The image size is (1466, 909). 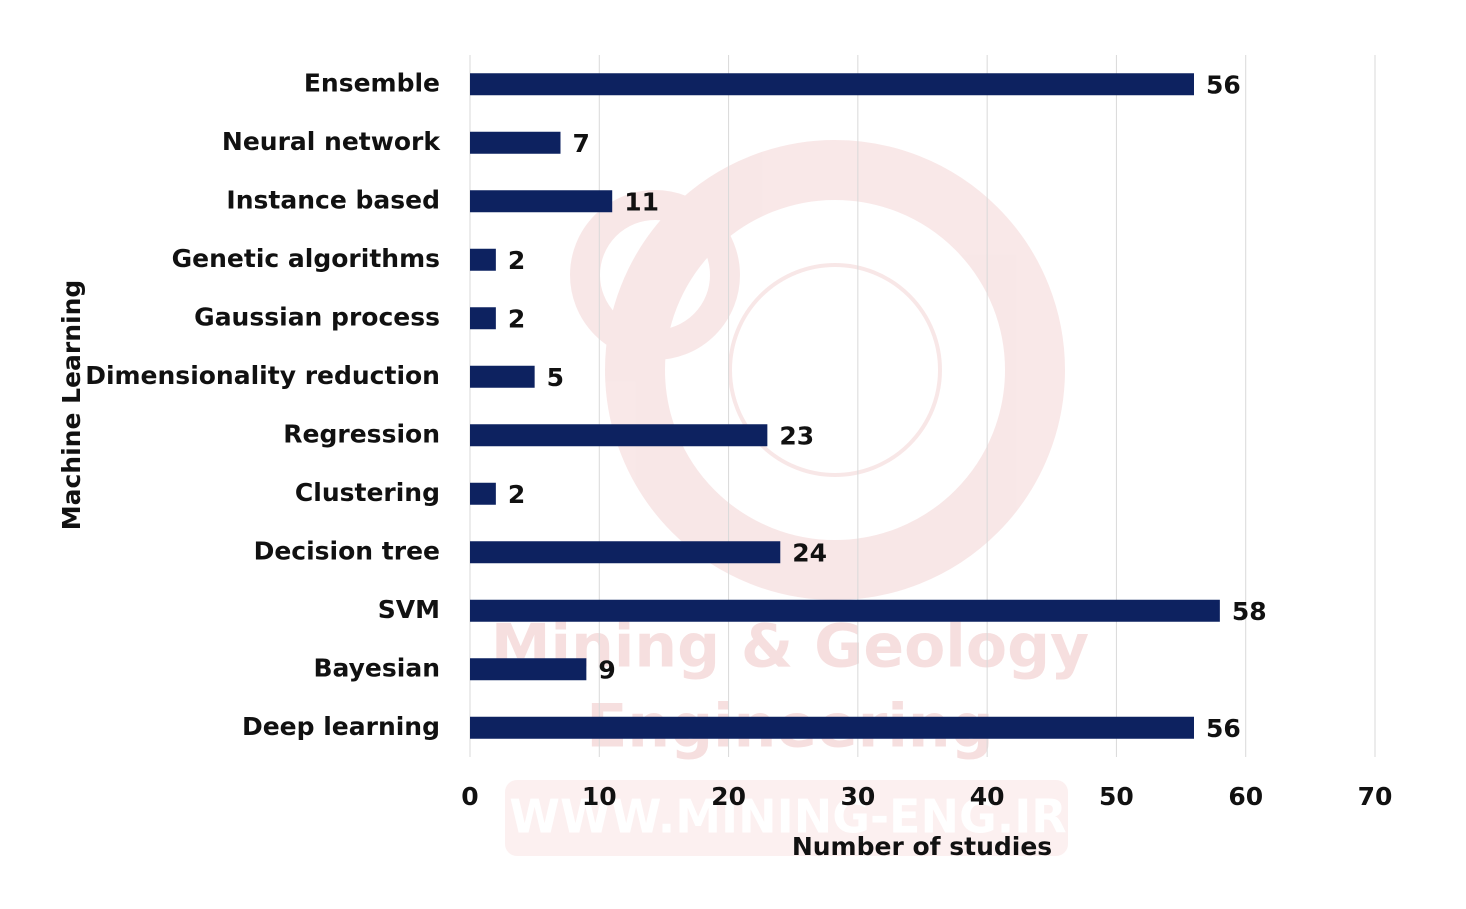 I want to click on y-tick-label: Deep learning, so click(x=341, y=726).